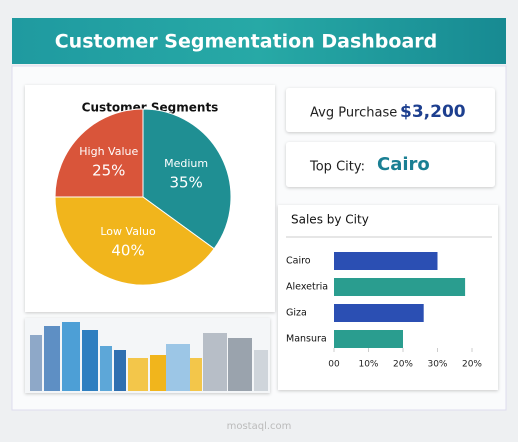 The height and width of the screenshot is (442, 518). Describe the element at coordinates (185, 183) in the screenshot. I see `slice-value: 35%` at that location.